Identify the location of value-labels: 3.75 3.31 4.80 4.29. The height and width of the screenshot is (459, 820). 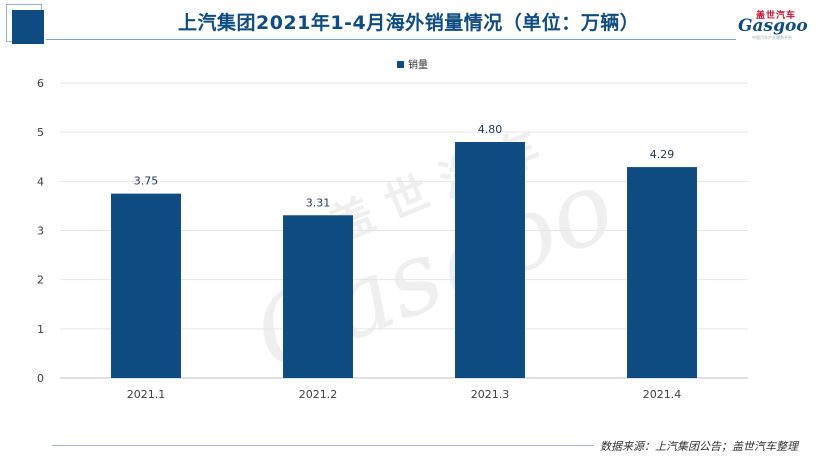
(404, 166).